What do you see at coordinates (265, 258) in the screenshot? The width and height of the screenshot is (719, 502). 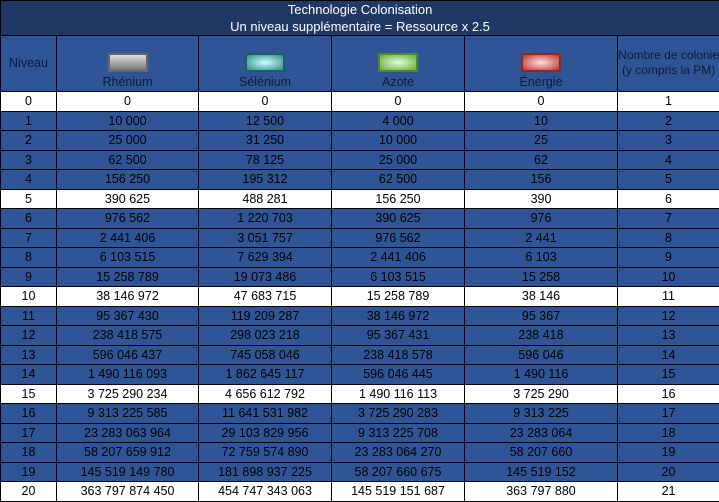 I see `cell-selenium: 7 629 394` at bounding box center [265, 258].